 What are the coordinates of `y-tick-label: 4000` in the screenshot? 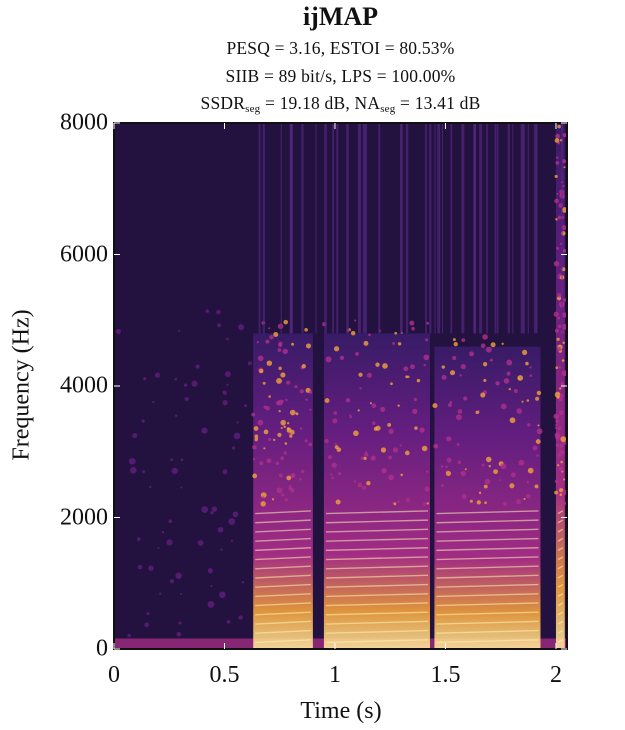 It's located at (84, 385).